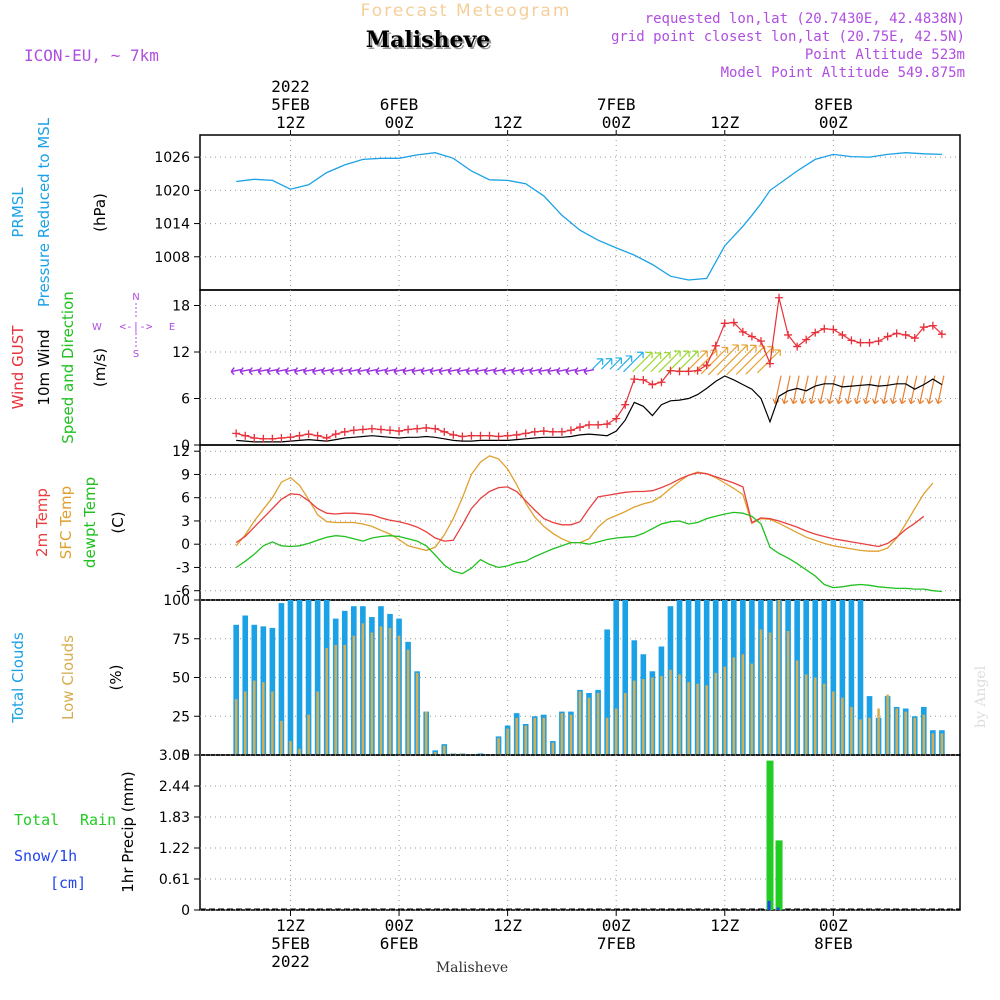 The width and height of the screenshot is (1000, 1000). What do you see at coordinates (45, 856) in the screenshot?
I see `precip-label-snow: Snow/1h` at bounding box center [45, 856].